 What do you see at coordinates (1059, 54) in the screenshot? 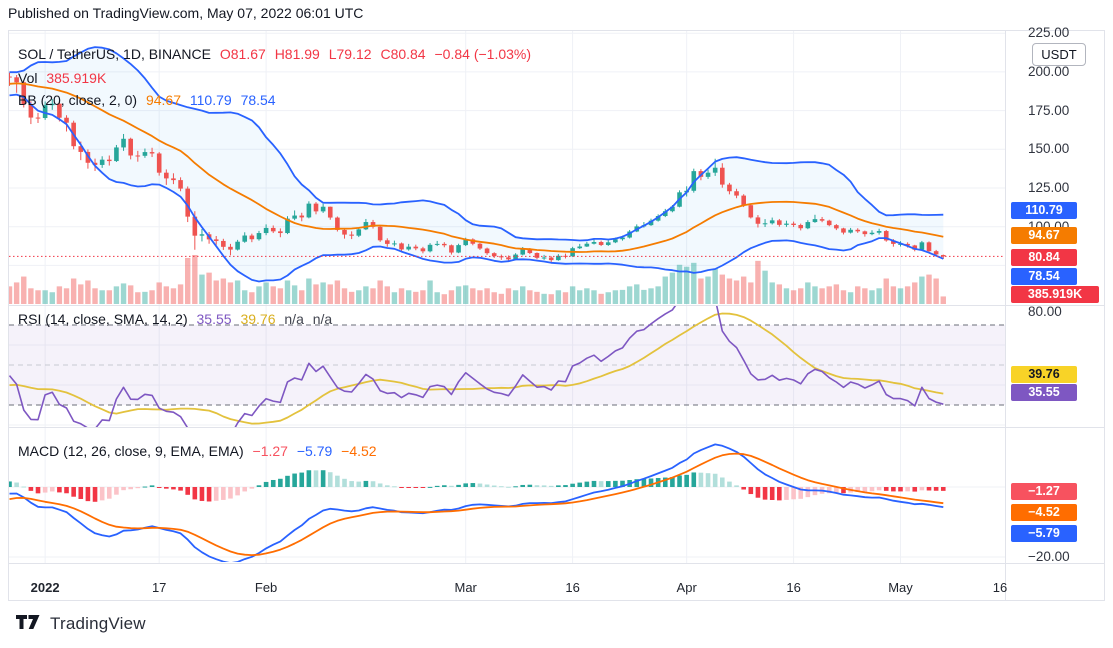
I see `currency-toggle-chip: USDT` at bounding box center [1059, 54].